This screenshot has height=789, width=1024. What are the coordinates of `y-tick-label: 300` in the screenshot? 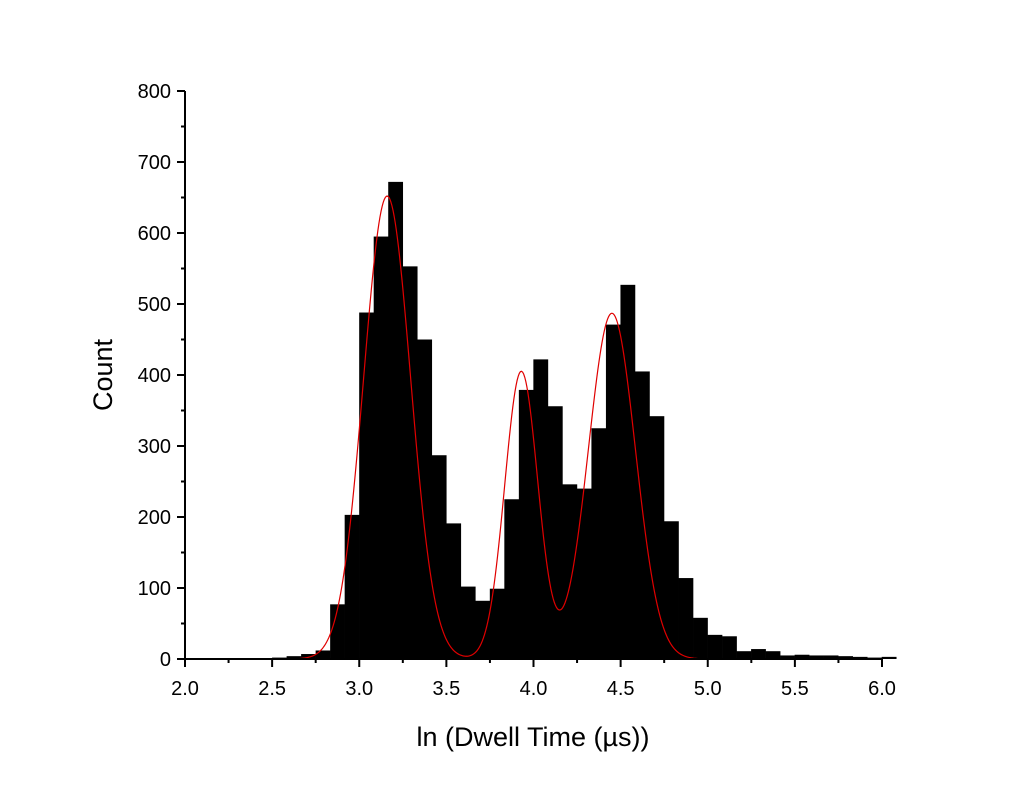 It's located at (154, 447).